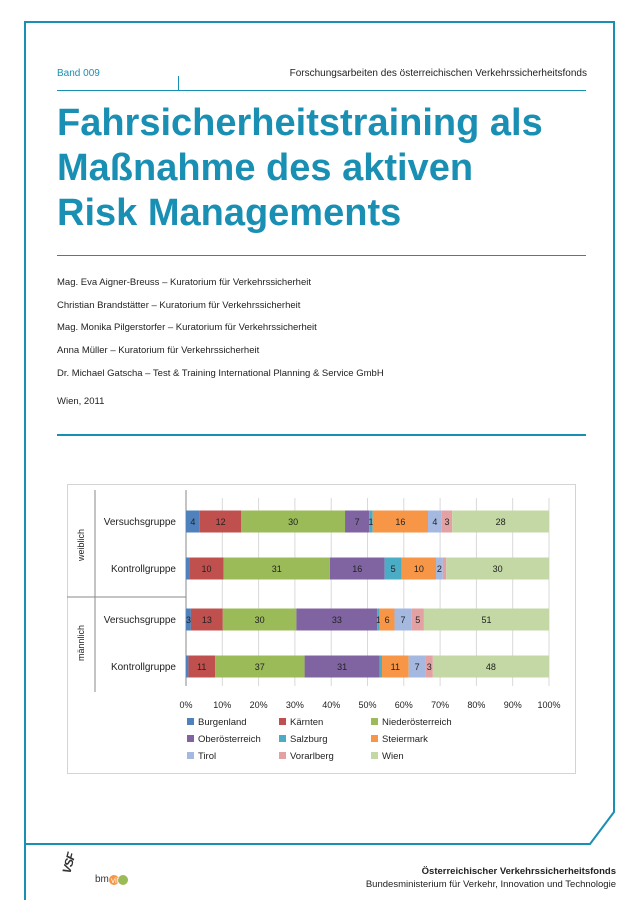  I want to click on bmvit-logo: vit, so click(118, 880).